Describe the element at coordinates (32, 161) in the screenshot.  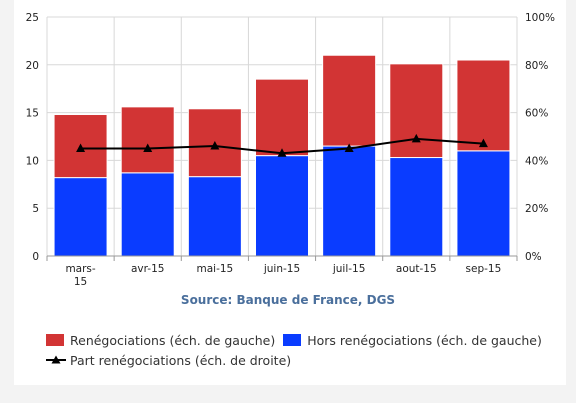
I see `y-left-tick-label: 10` at that location.